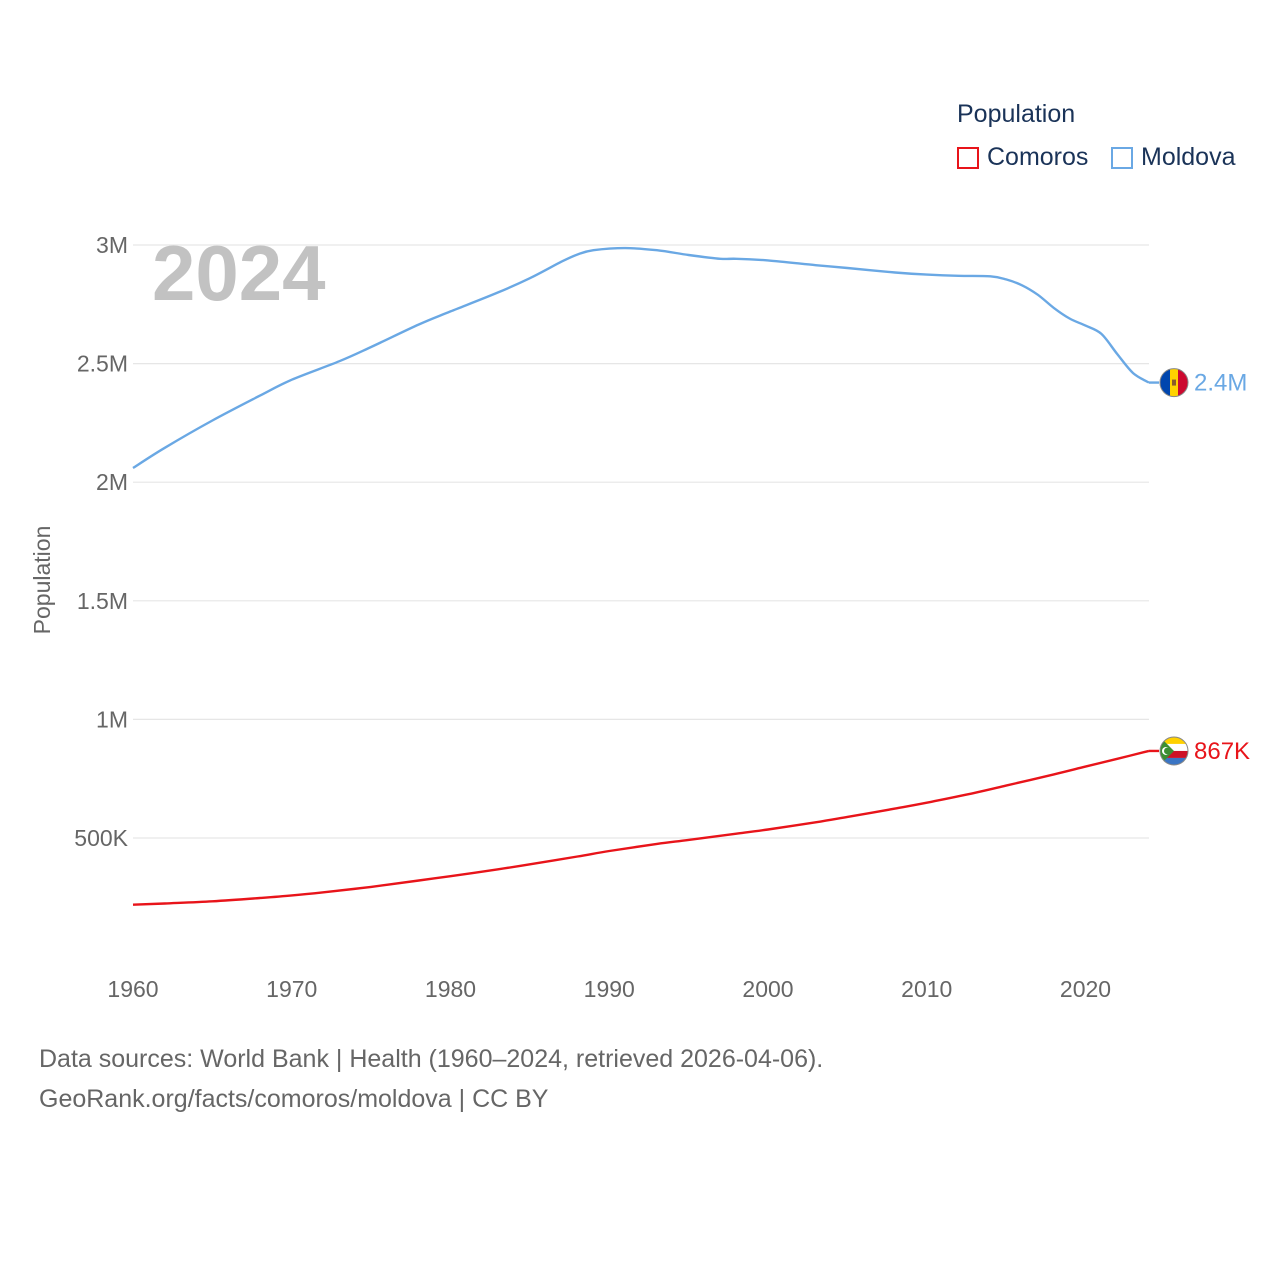  Describe the element at coordinates (101, 541) in the screenshot. I see `y-axis-ticks: 500K 1M 1.5M 2M 2.5M 3M` at that location.